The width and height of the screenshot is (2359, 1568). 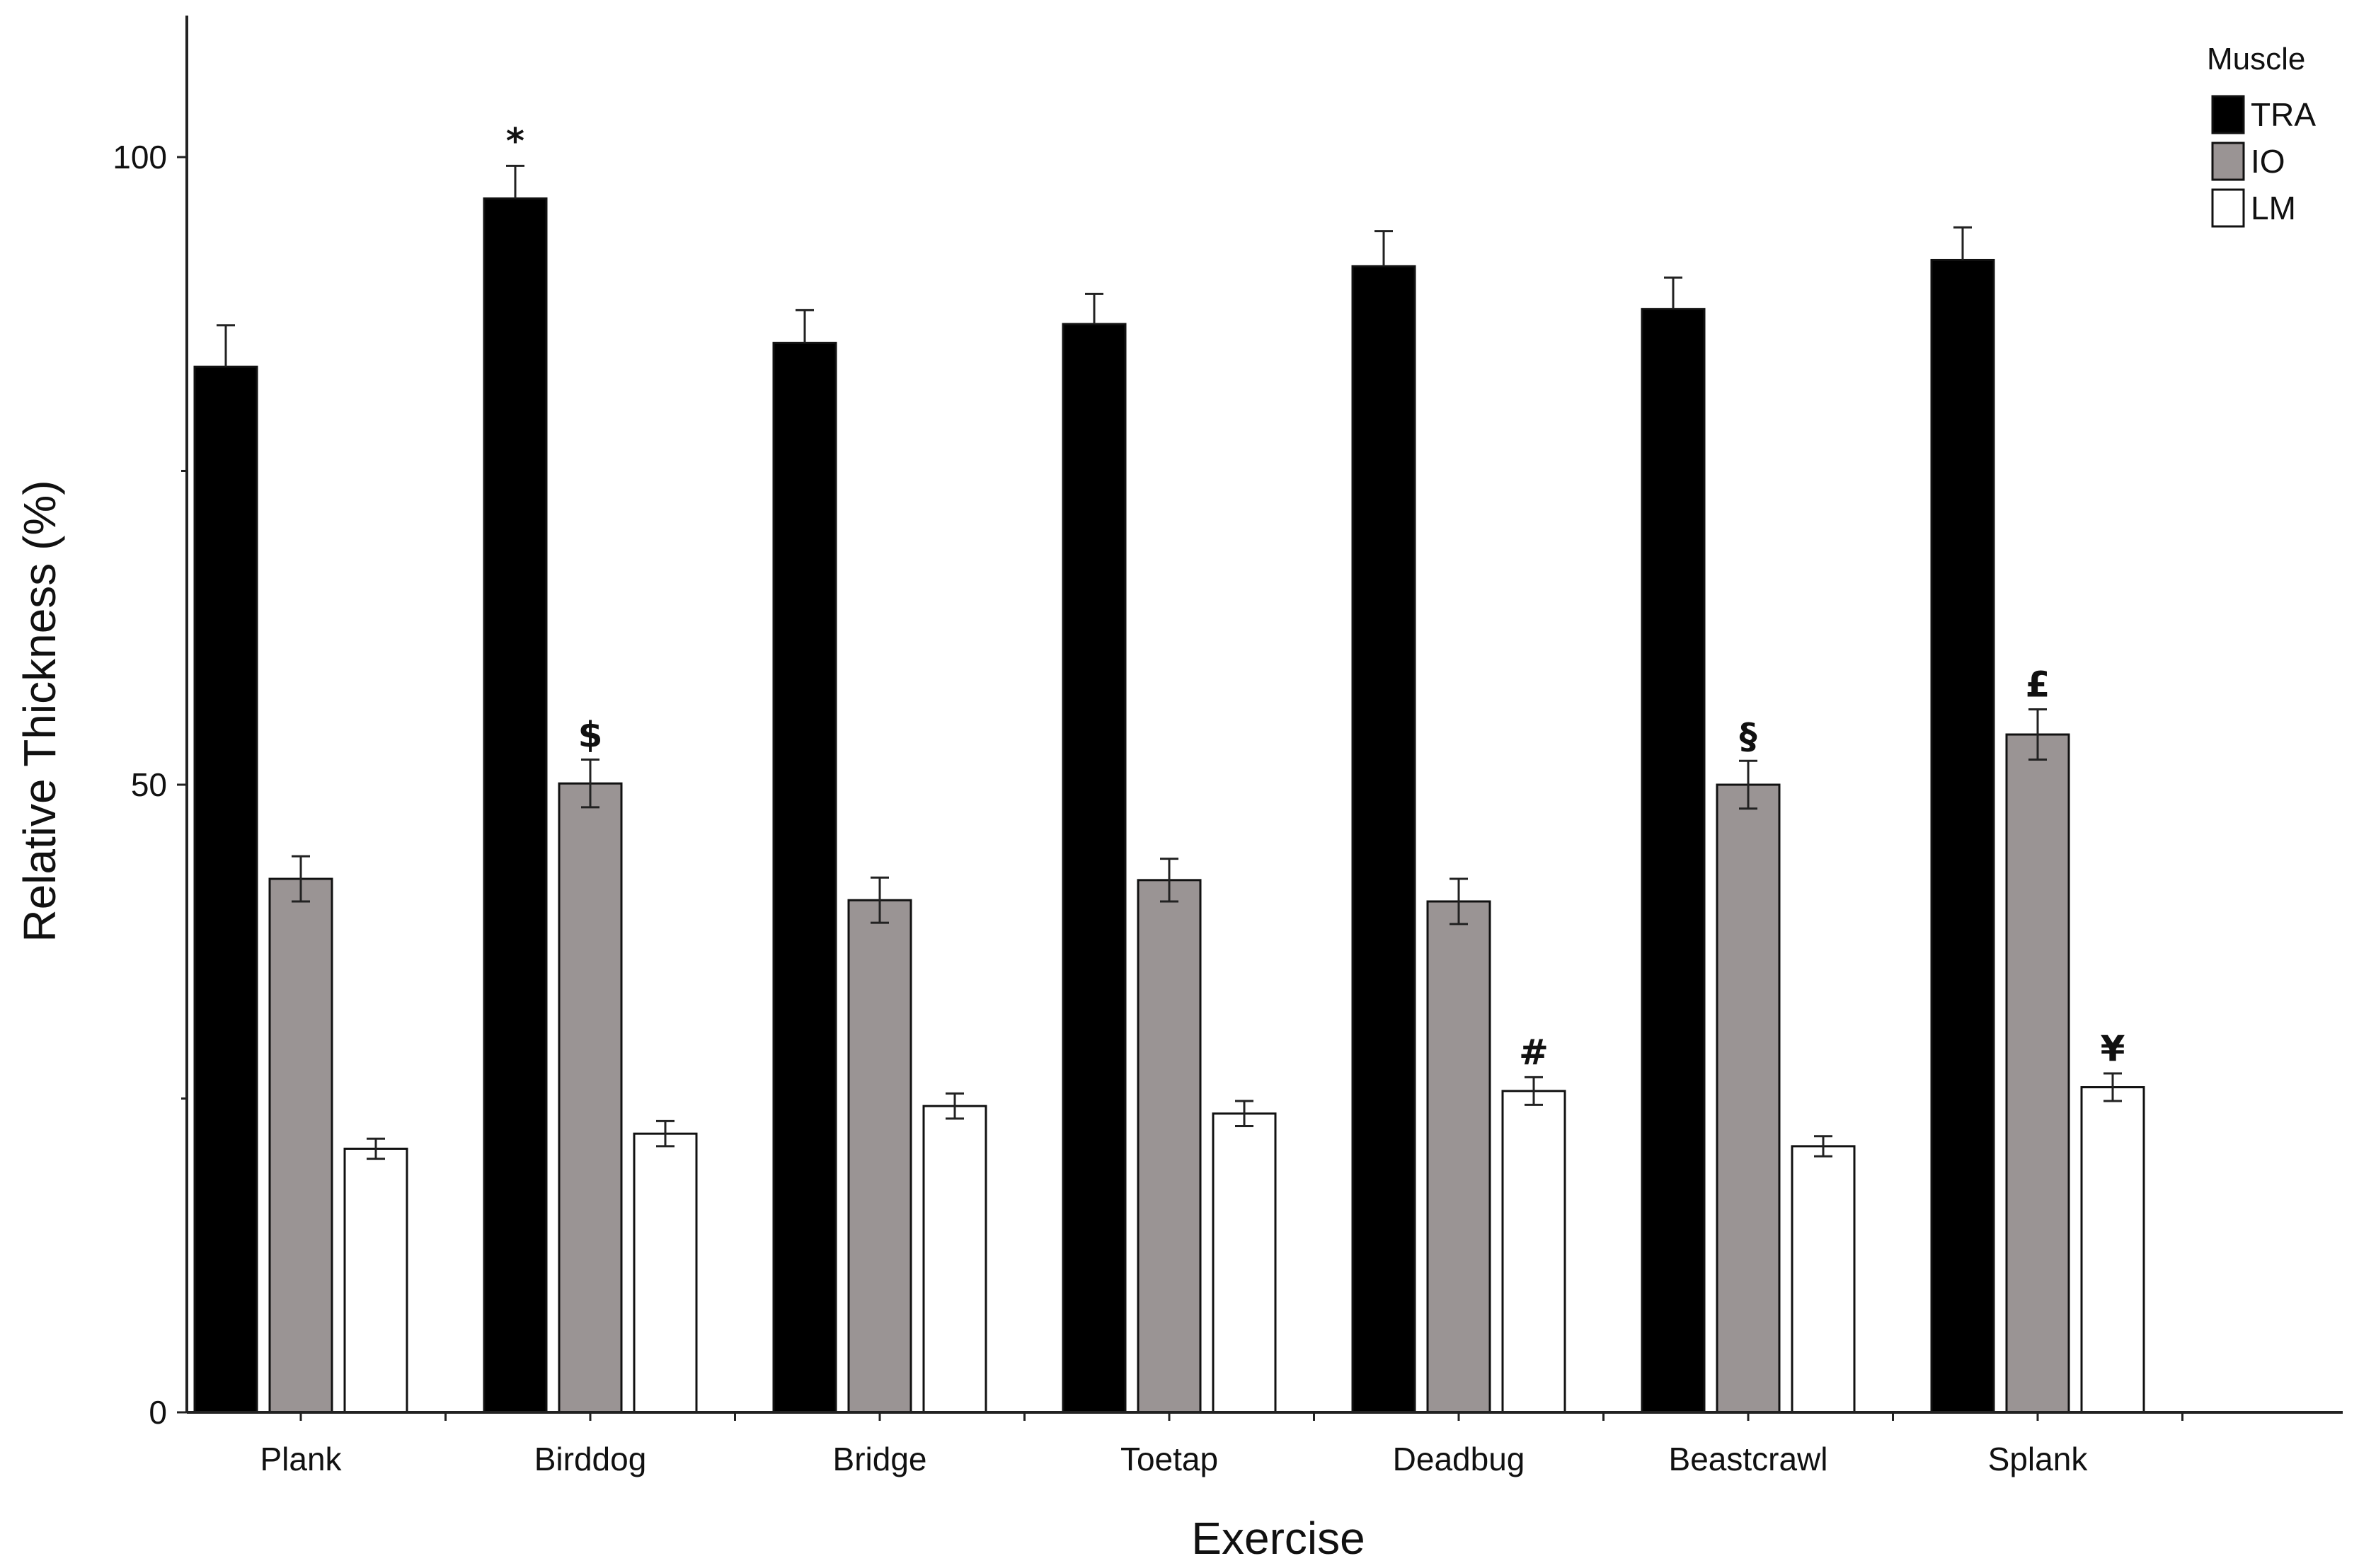 I want to click on annotation-mark: ¥, so click(x=2113, y=1048).